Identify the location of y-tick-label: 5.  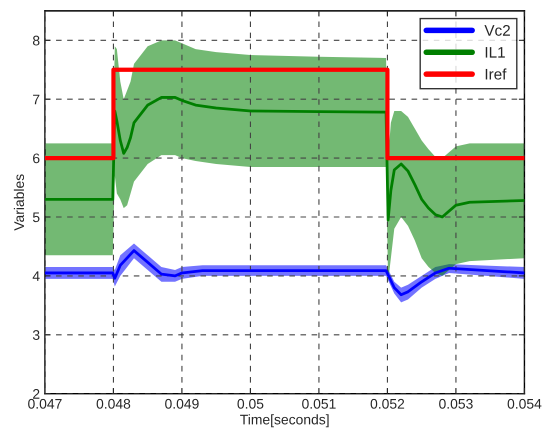
(36, 217).